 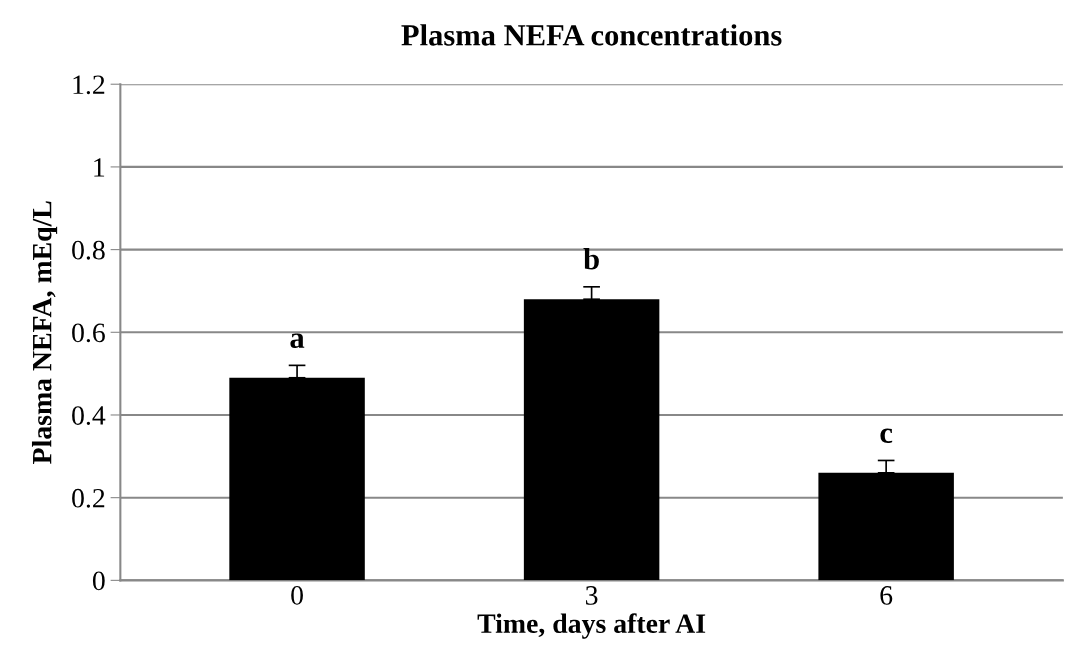 What do you see at coordinates (297, 341) in the screenshot?
I see `annotation: a` at bounding box center [297, 341].